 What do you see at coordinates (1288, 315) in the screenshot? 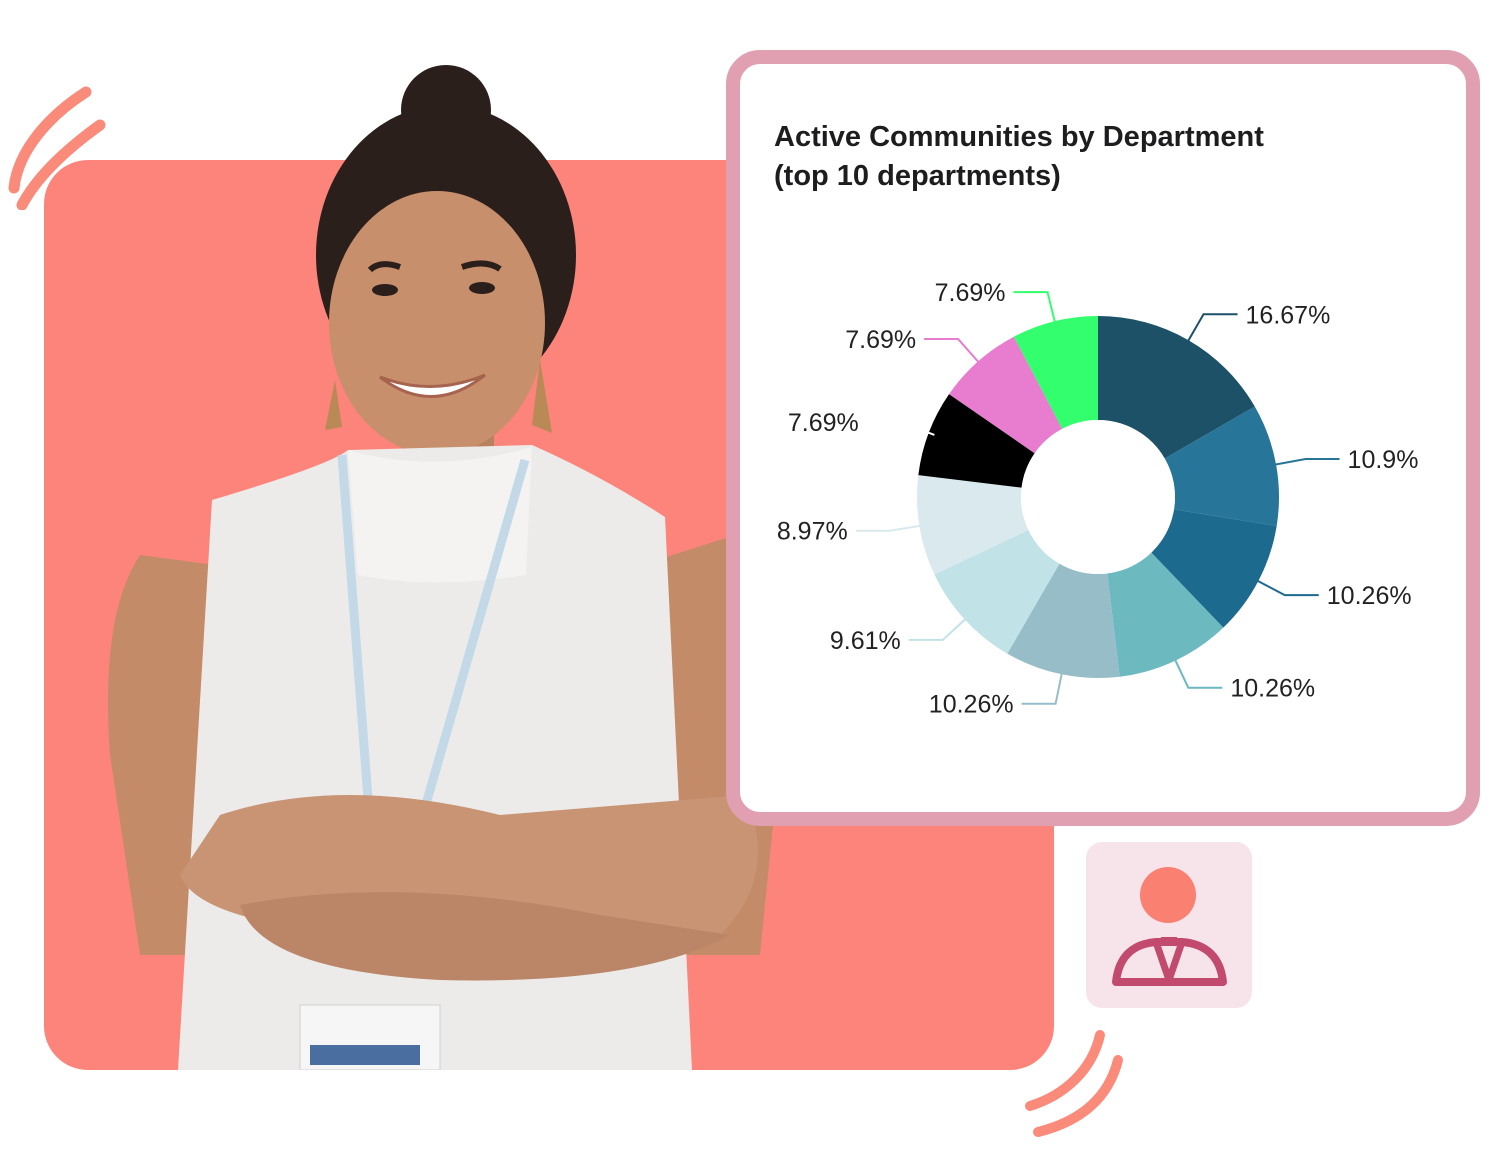
I see `data-label: 16.67%` at bounding box center [1288, 315].